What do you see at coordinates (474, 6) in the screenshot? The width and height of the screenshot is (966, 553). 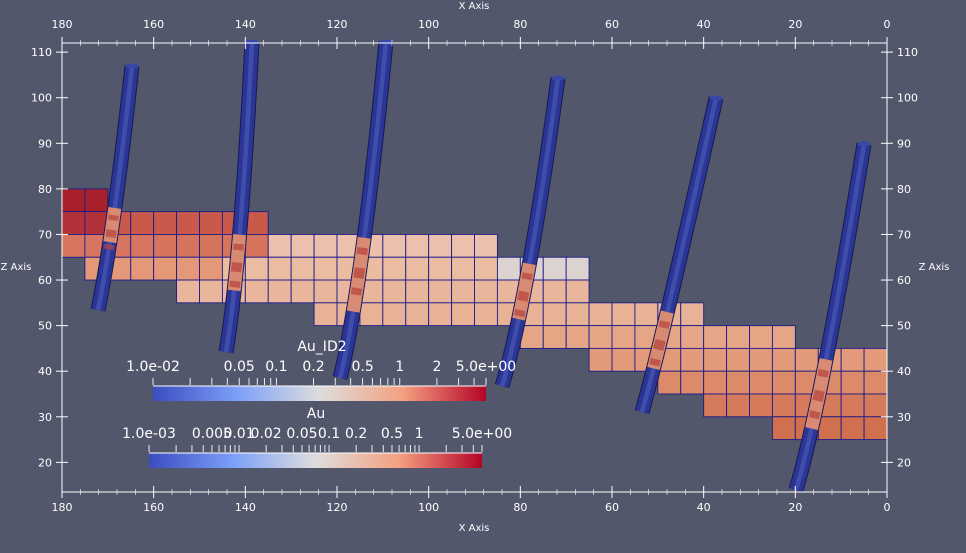 I see `x-axis-title-top: X Axis` at bounding box center [474, 6].